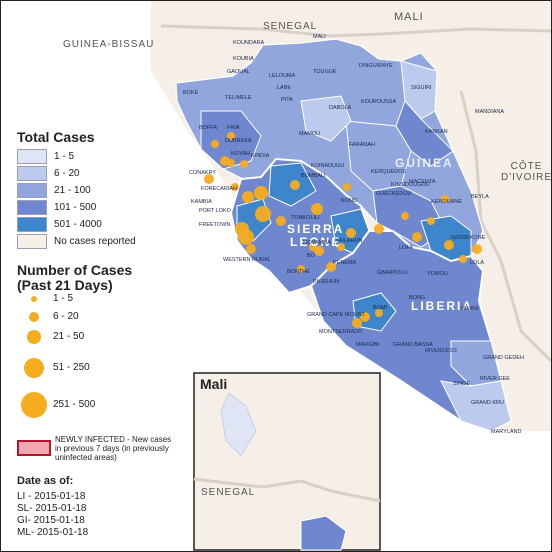 This screenshot has height=552, width=552. What do you see at coordinates (326, 118) in the screenshot?
I see `guinea-dabola` at bounding box center [326, 118].